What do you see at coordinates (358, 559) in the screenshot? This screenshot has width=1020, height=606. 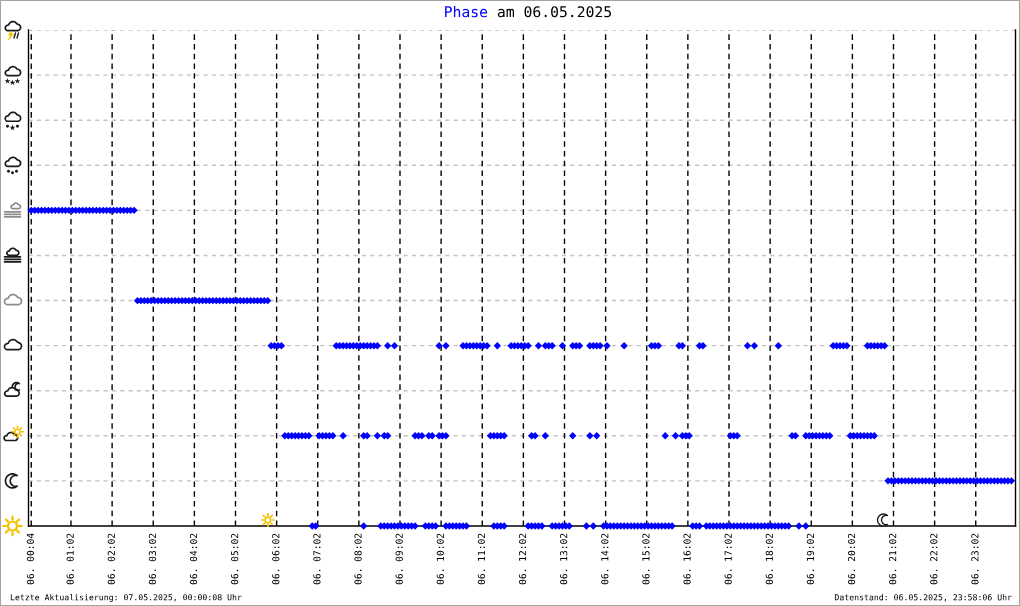 I see `x-tick-label: 06. 08:02` at bounding box center [358, 559].